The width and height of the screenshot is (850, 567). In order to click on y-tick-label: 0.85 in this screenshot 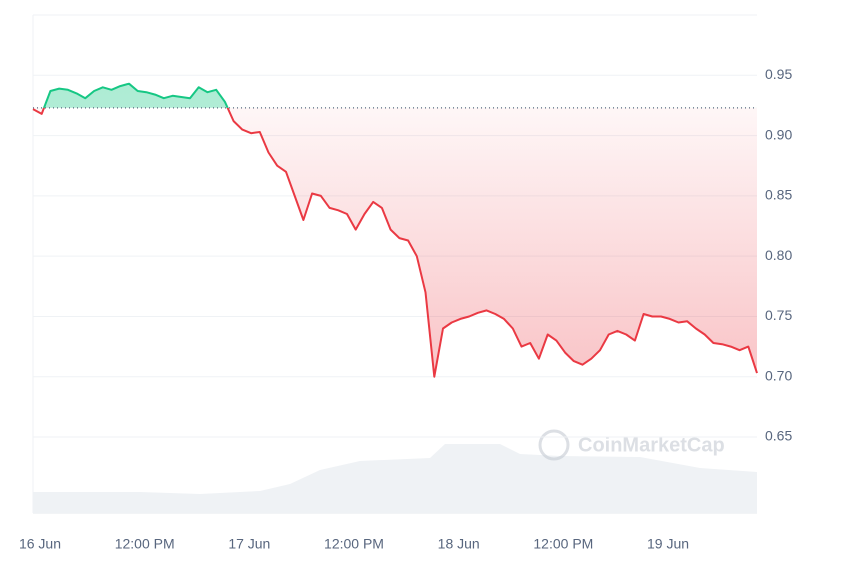, I will do `click(778, 195)`.